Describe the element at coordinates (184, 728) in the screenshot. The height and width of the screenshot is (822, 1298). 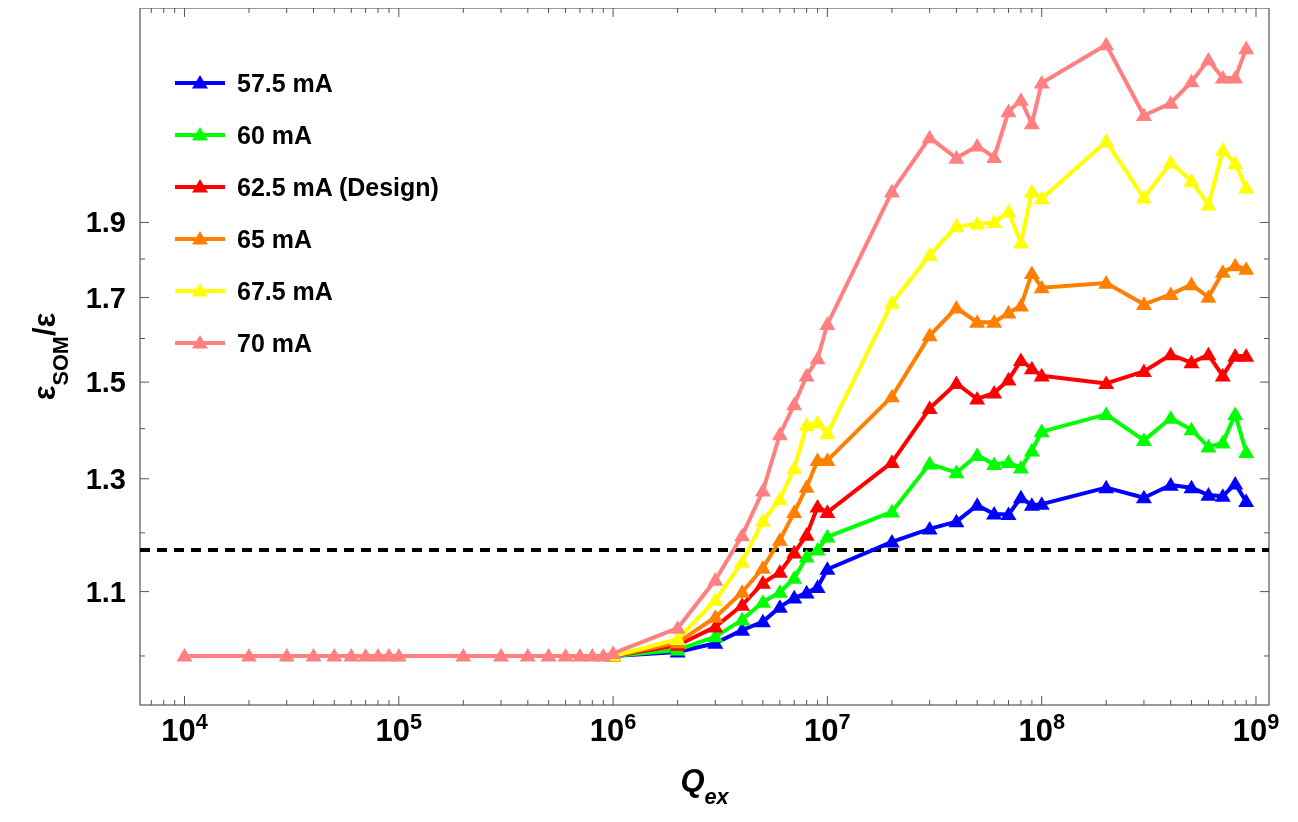
I see `x-tick-label: 10$^{4}$` at that location.